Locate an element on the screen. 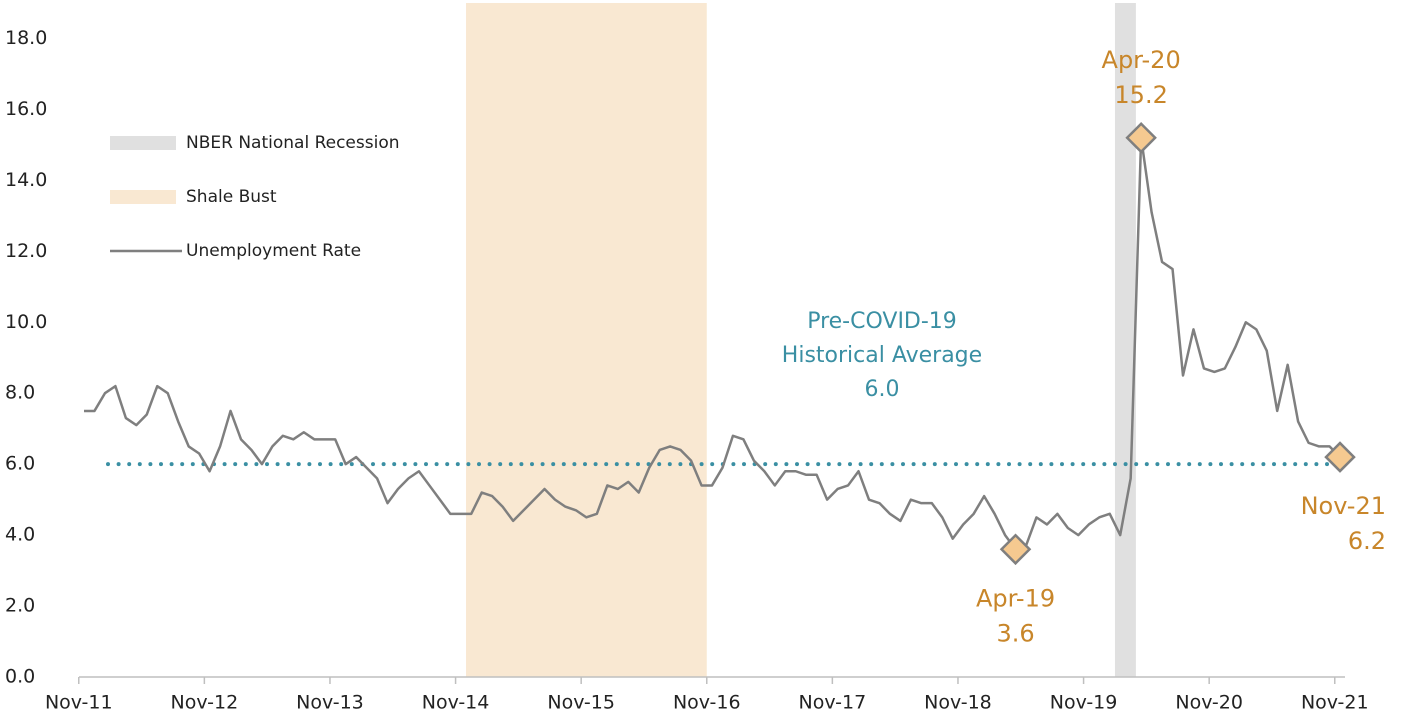 The height and width of the screenshot is (720, 1403). annotation-value: 6.2 is located at coordinates (1367, 541).